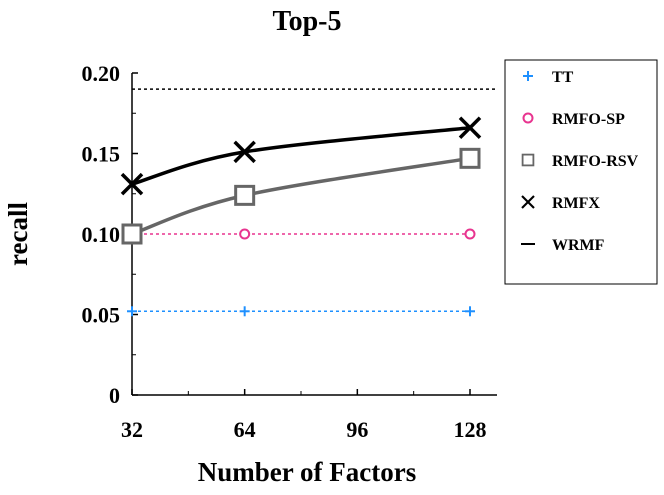 This screenshot has height=495, width=664. Describe the element at coordinates (101, 315) in the screenshot. I see `y-tick-label: 0.05` at that location.